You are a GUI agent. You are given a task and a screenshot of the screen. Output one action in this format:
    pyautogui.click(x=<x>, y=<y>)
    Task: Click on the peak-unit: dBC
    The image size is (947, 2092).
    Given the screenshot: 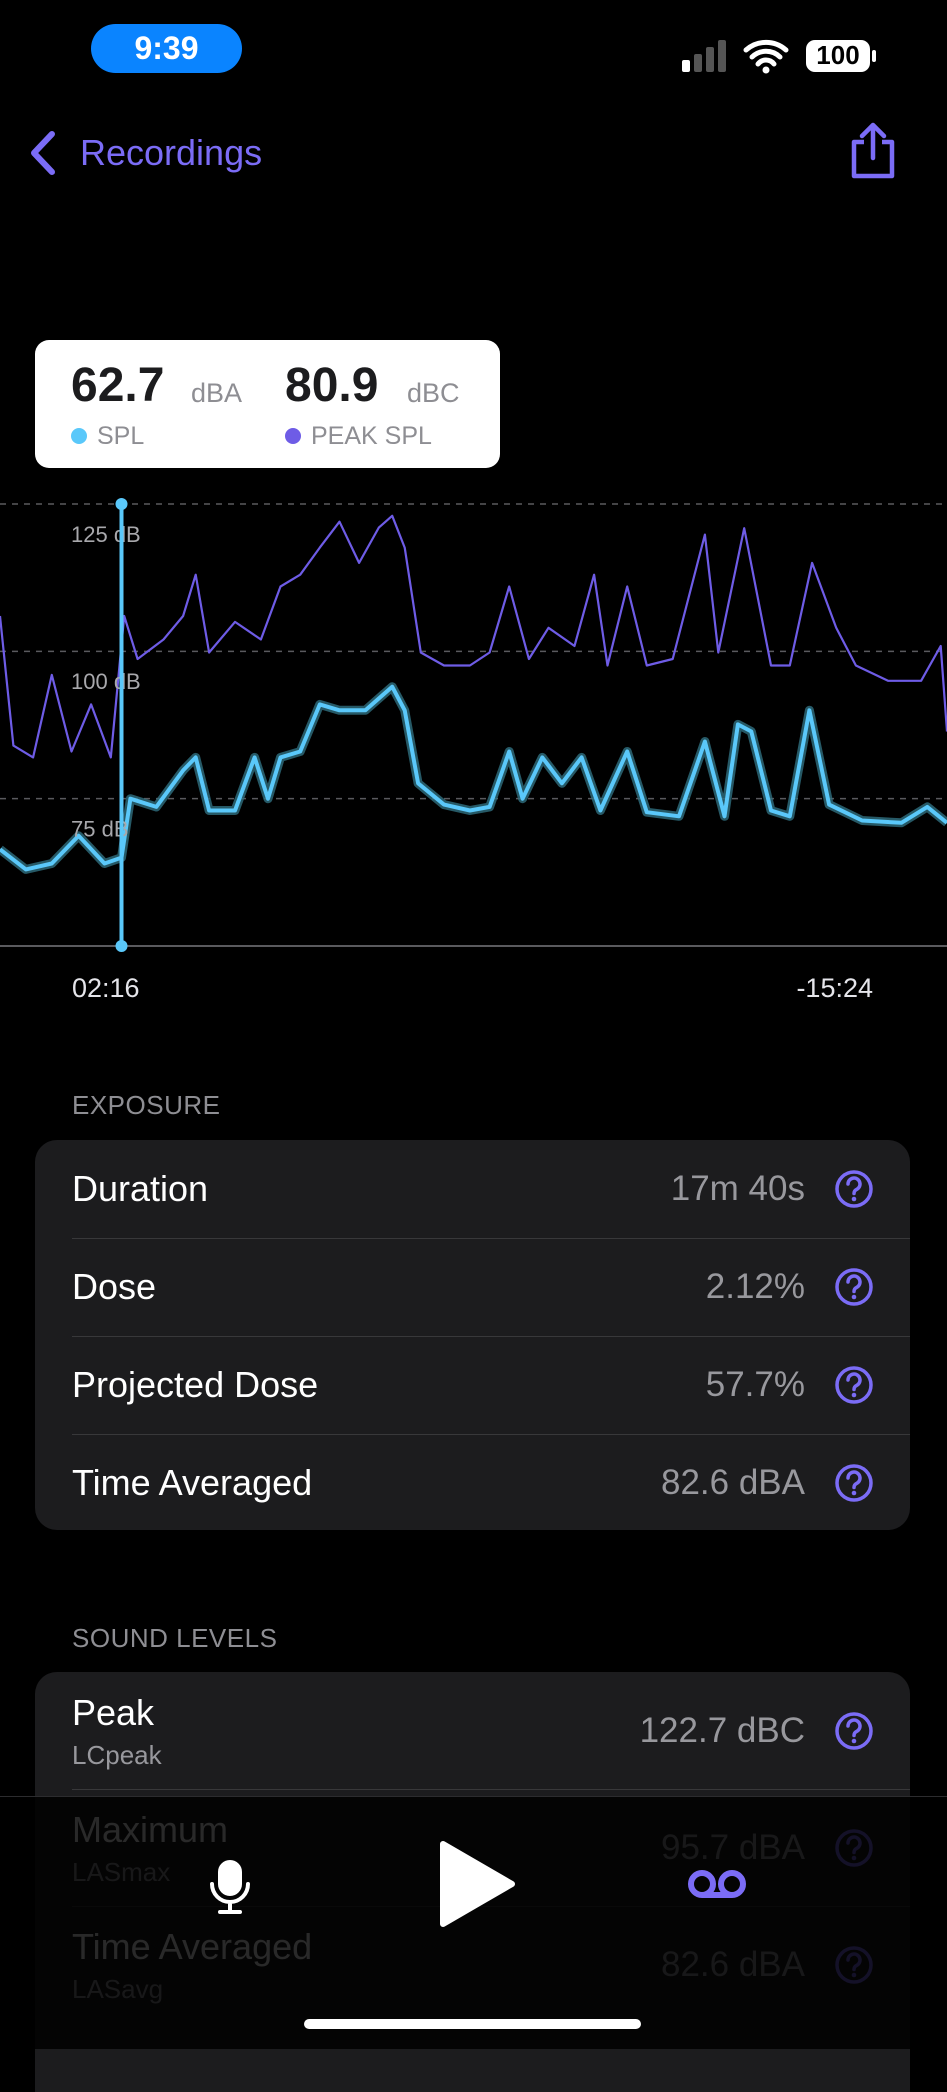 What is the action you would take?
    pyautogui.click(x=433, y=393)
    